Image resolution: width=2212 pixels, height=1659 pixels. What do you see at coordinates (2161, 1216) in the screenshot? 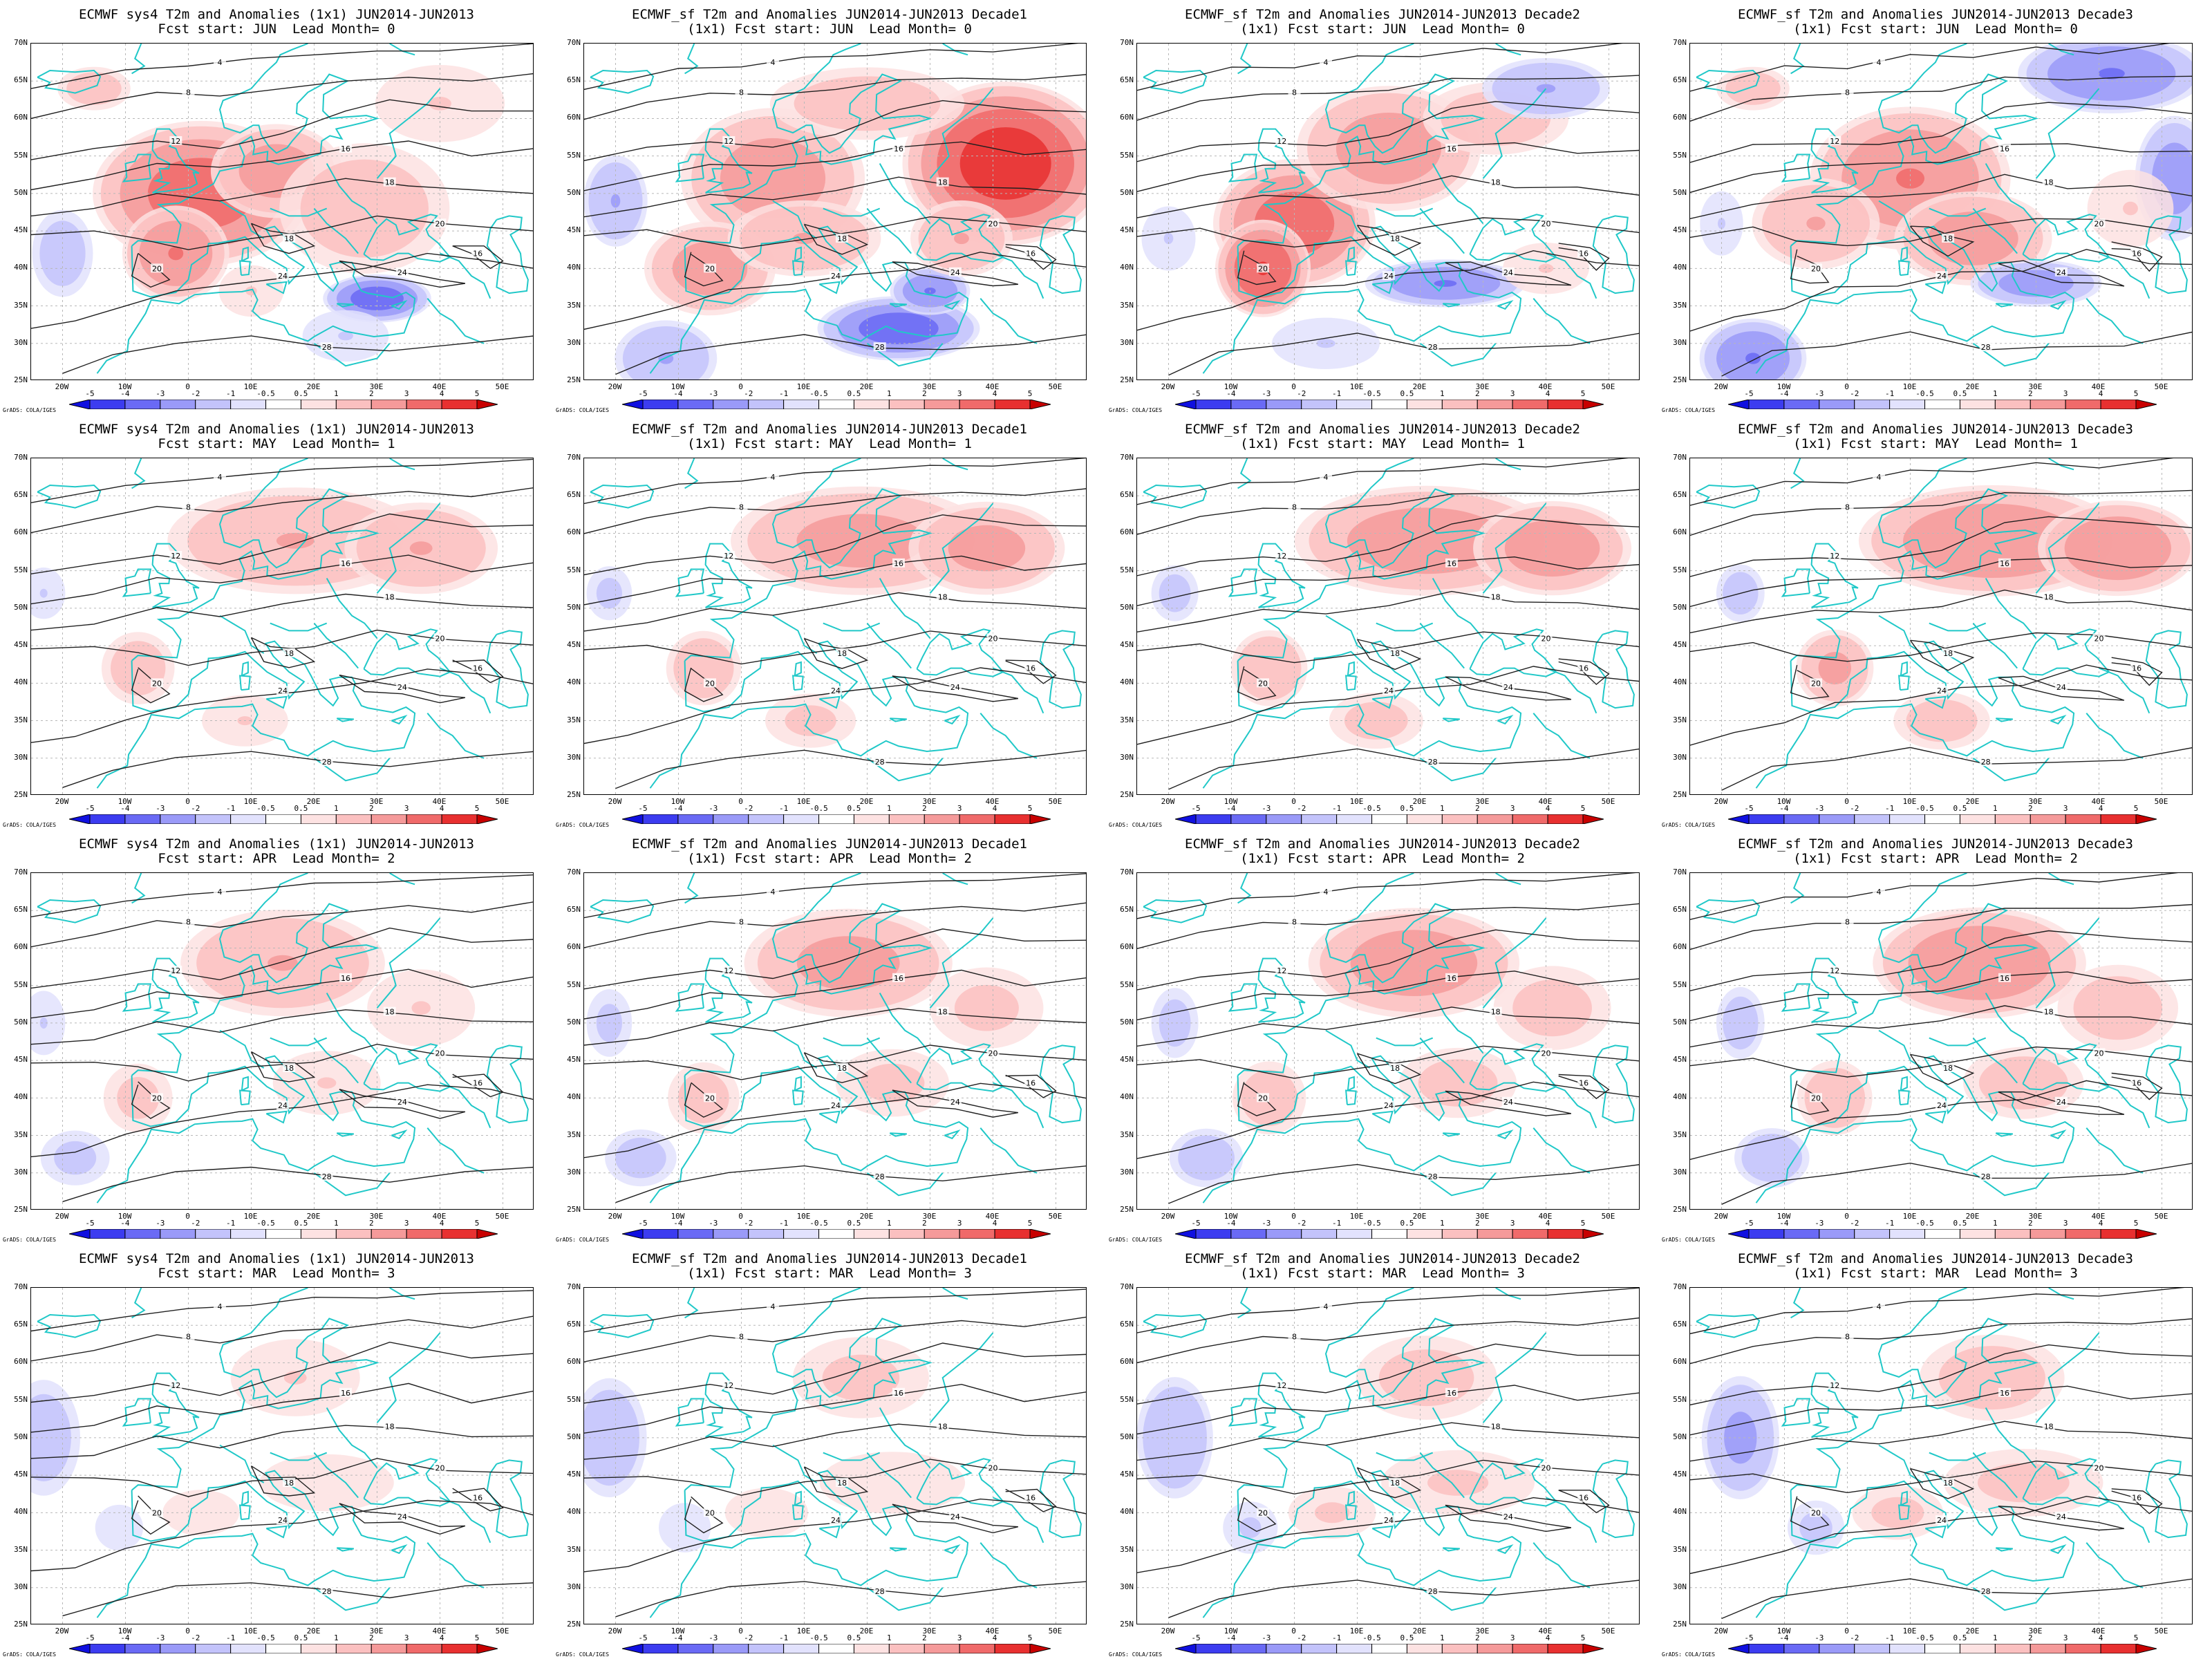
I see `longitude-label: 50E` at bounding box center [2161, 1216].